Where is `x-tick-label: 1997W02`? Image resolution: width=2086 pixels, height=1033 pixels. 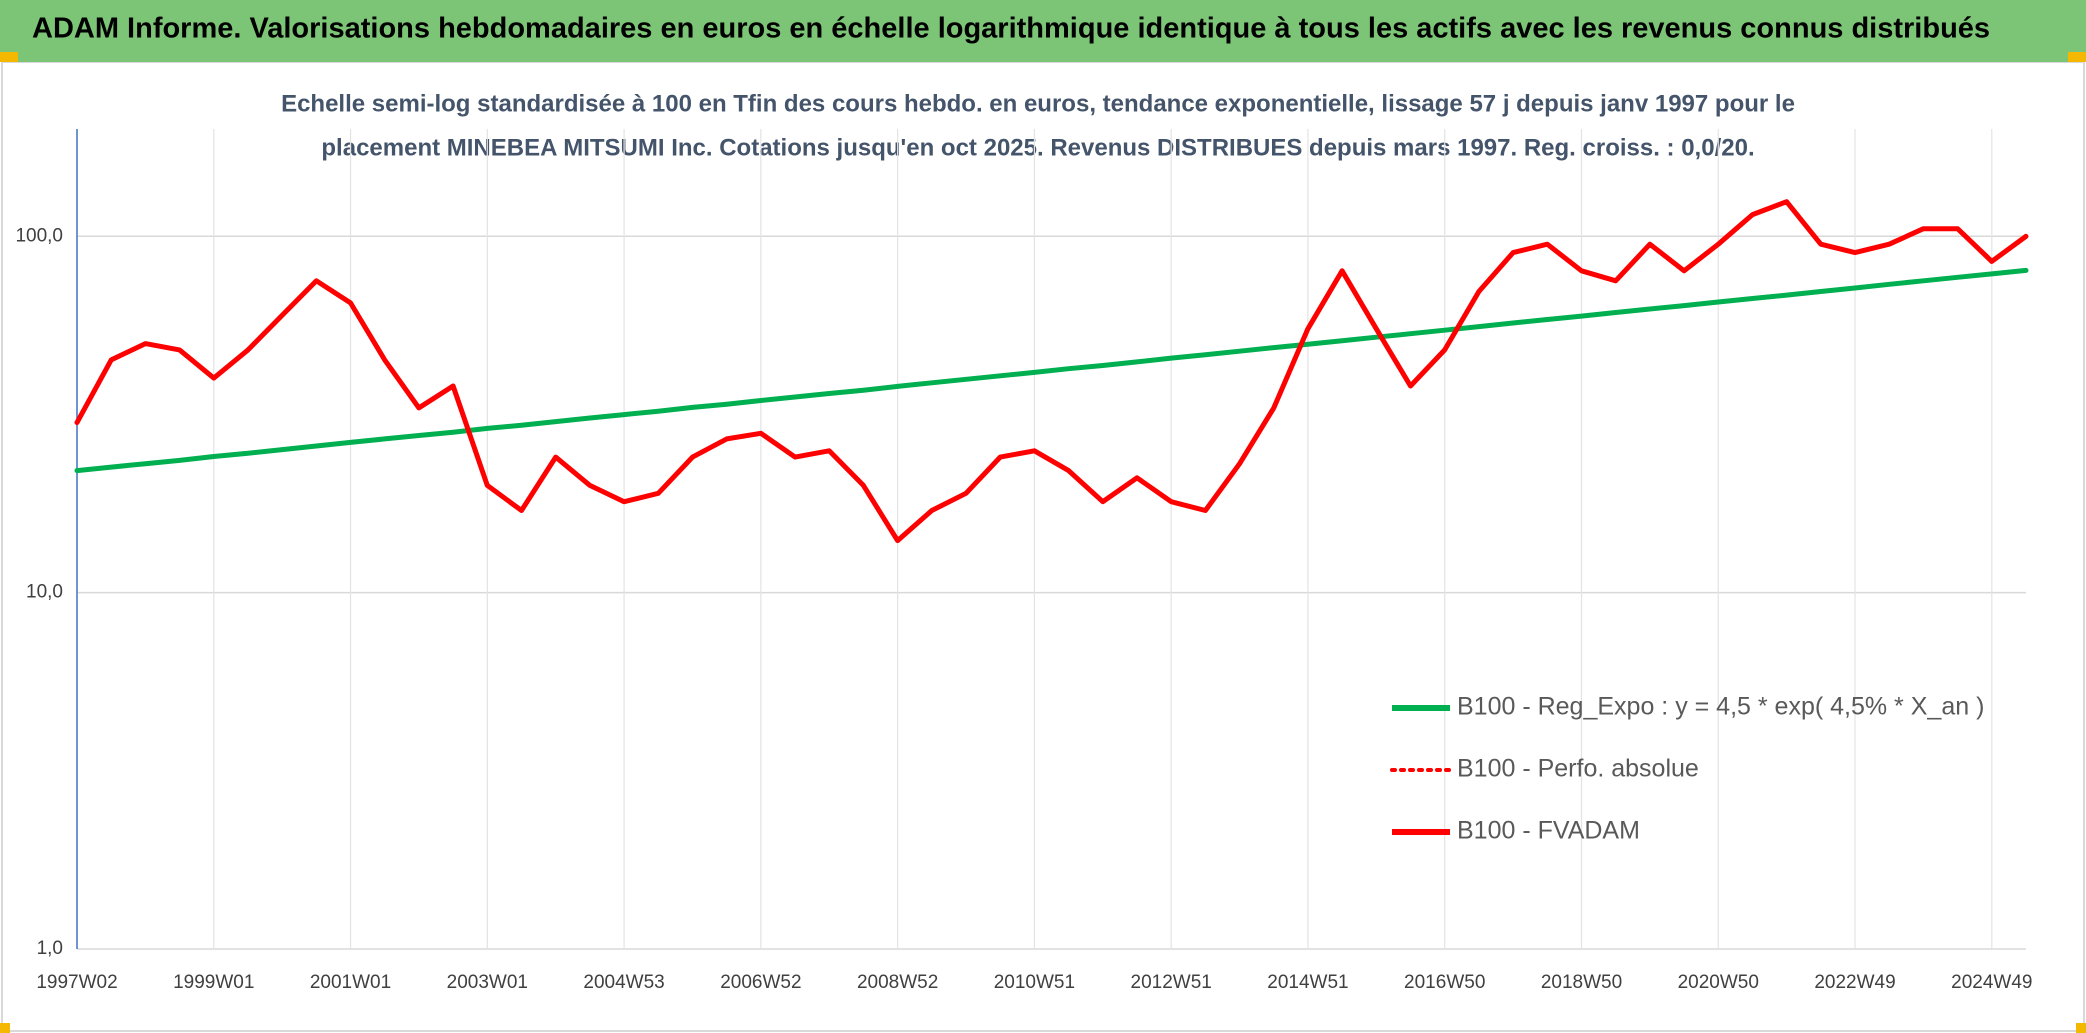
x-tick-label: 1997W02 is located at coordinates (76, 982).